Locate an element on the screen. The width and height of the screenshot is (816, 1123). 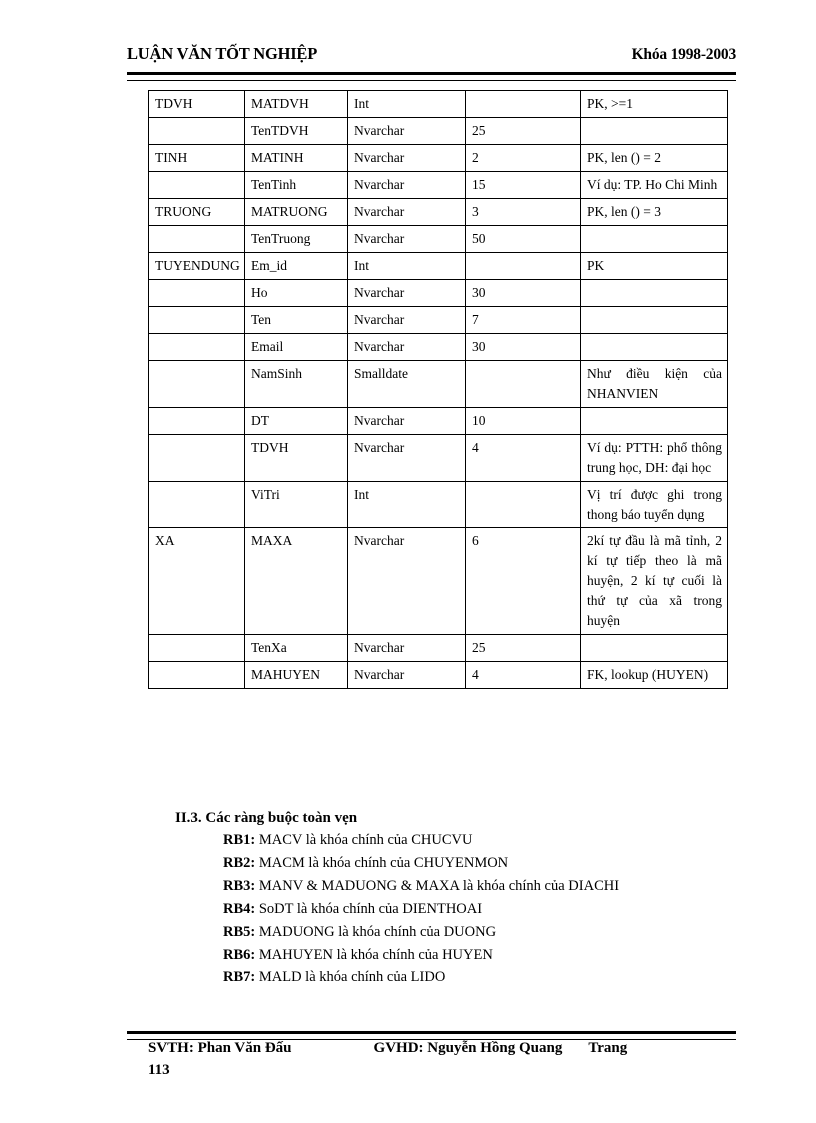
cell-attribute: Ho is located at coordinates (296, 292).